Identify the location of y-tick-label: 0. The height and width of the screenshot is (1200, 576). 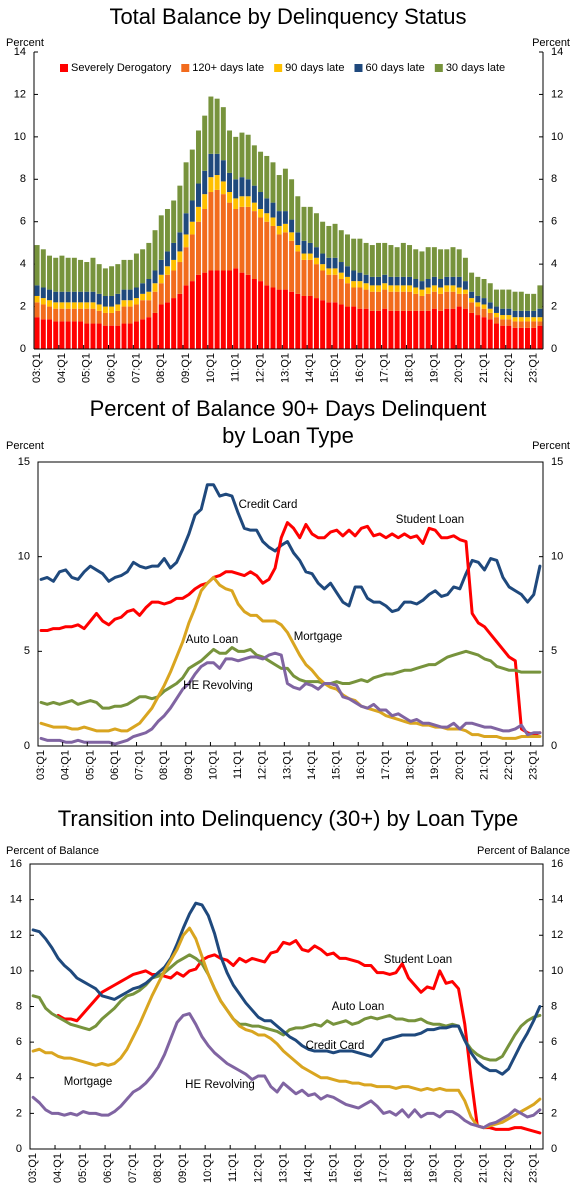
(23, 349).